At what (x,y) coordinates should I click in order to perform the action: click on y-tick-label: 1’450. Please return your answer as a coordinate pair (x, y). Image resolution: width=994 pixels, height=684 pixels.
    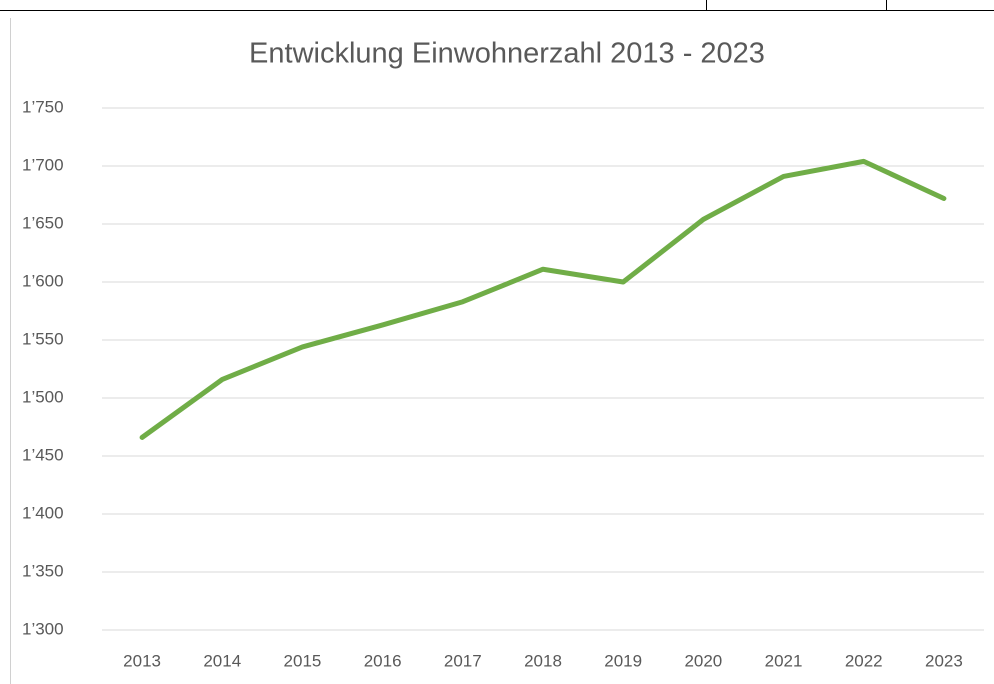
    Looking at the image, I should click on (43, 454).